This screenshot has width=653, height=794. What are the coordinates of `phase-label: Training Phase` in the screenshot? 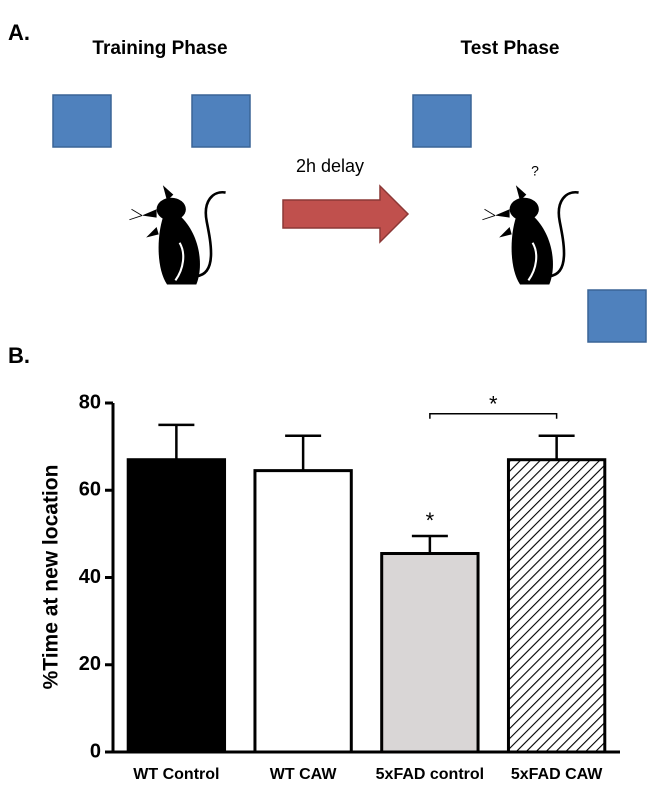 It's located at (159, 48).